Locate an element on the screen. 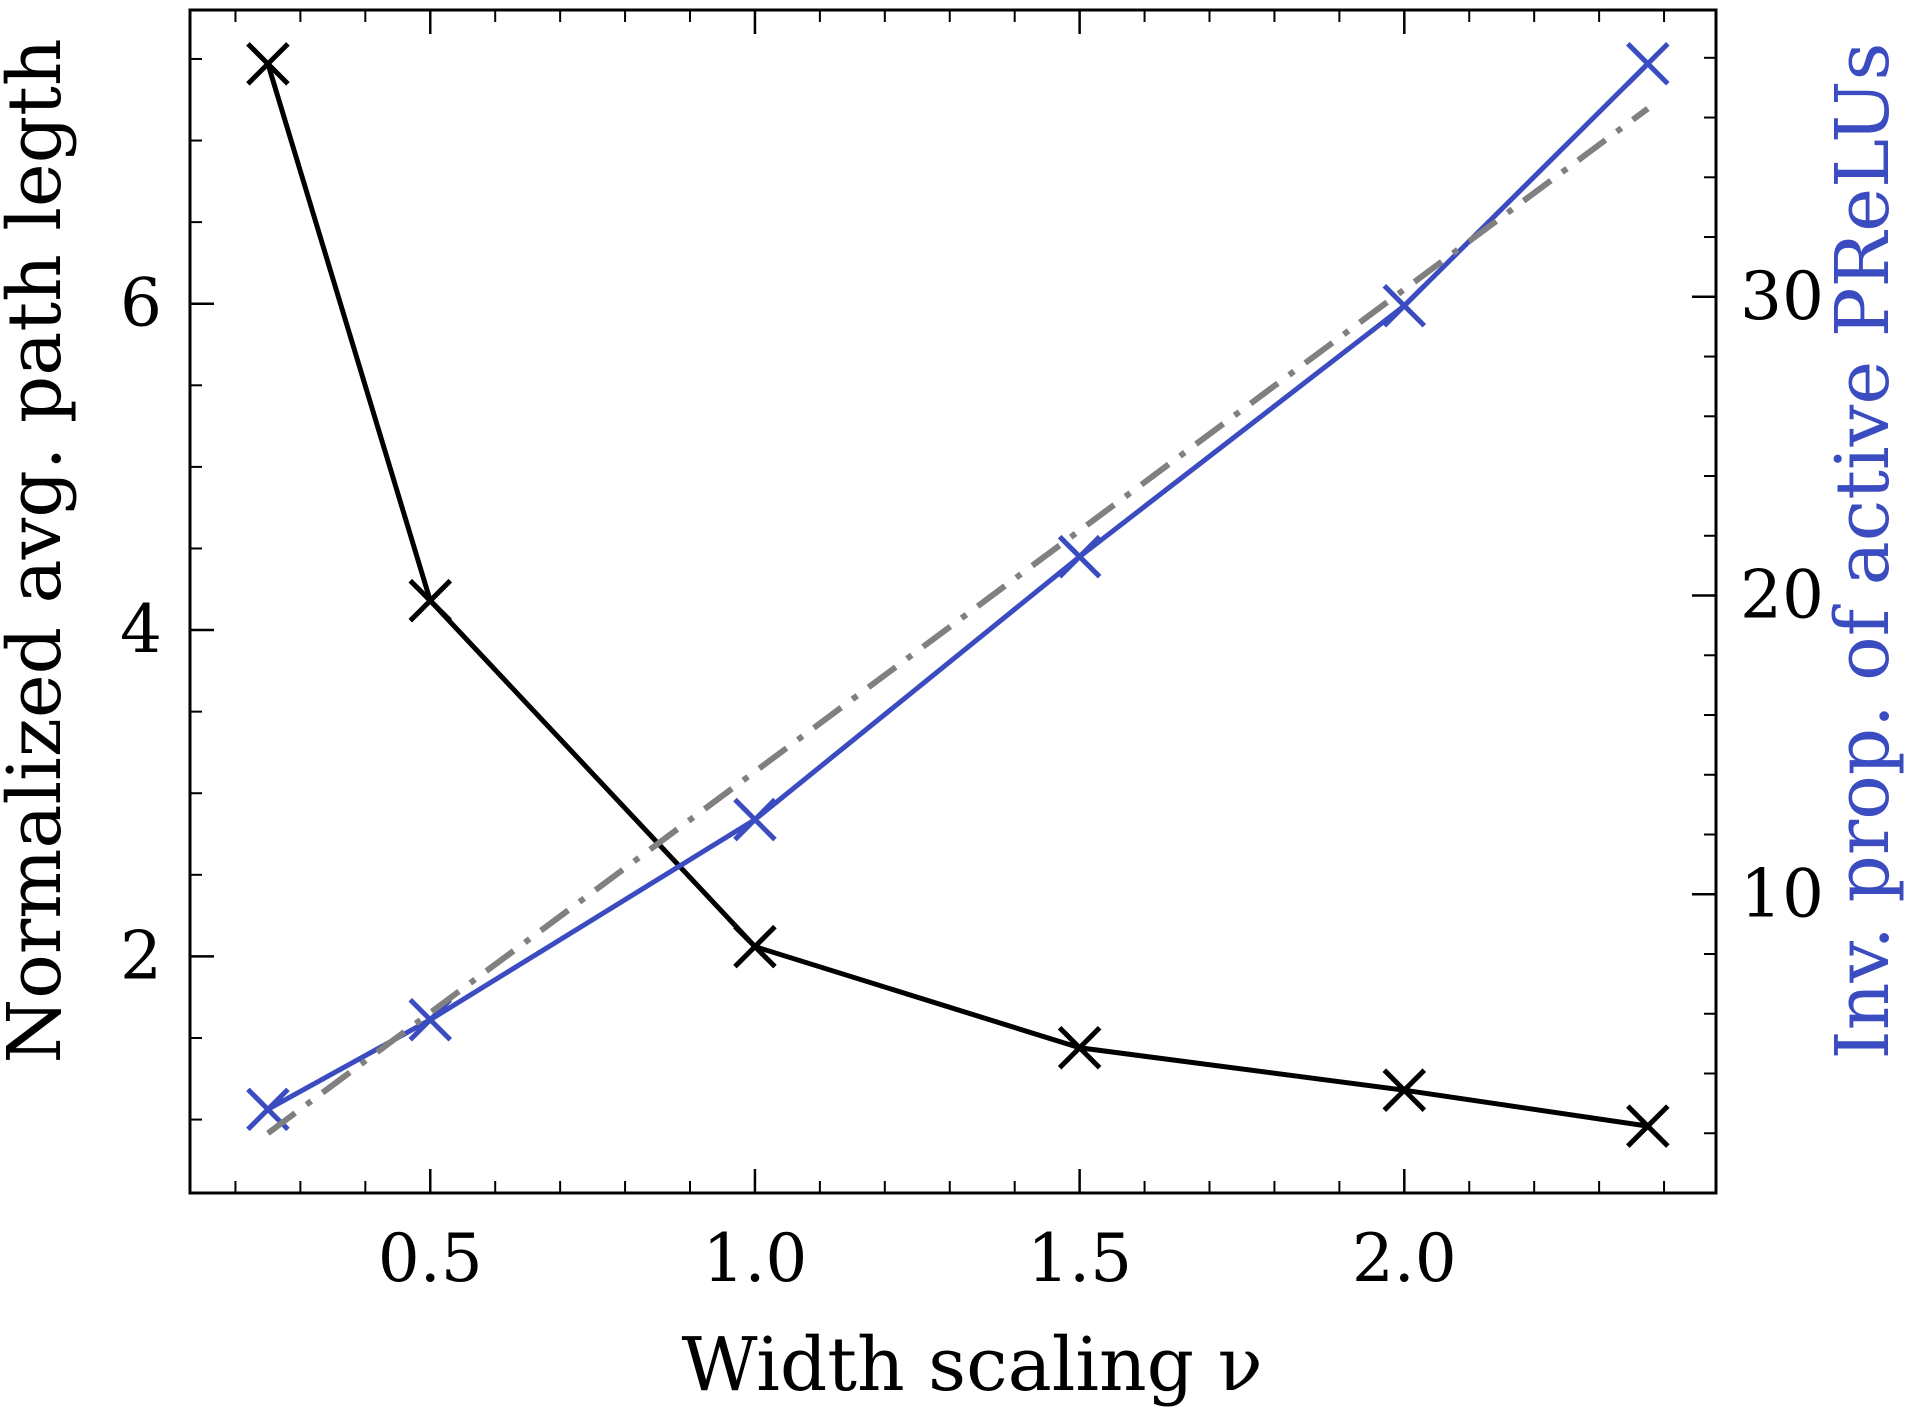  y-left-tick-label: 6 is located at coordinates (141, 303).